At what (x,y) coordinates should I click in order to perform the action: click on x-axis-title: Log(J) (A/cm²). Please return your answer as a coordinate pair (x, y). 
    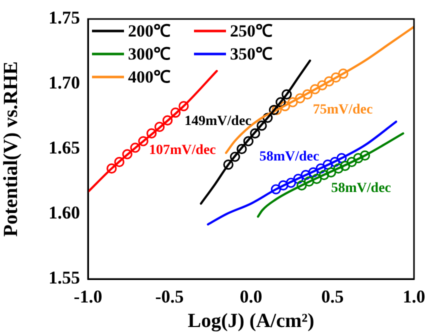
    Looking at the image, I should click on (251, 321).